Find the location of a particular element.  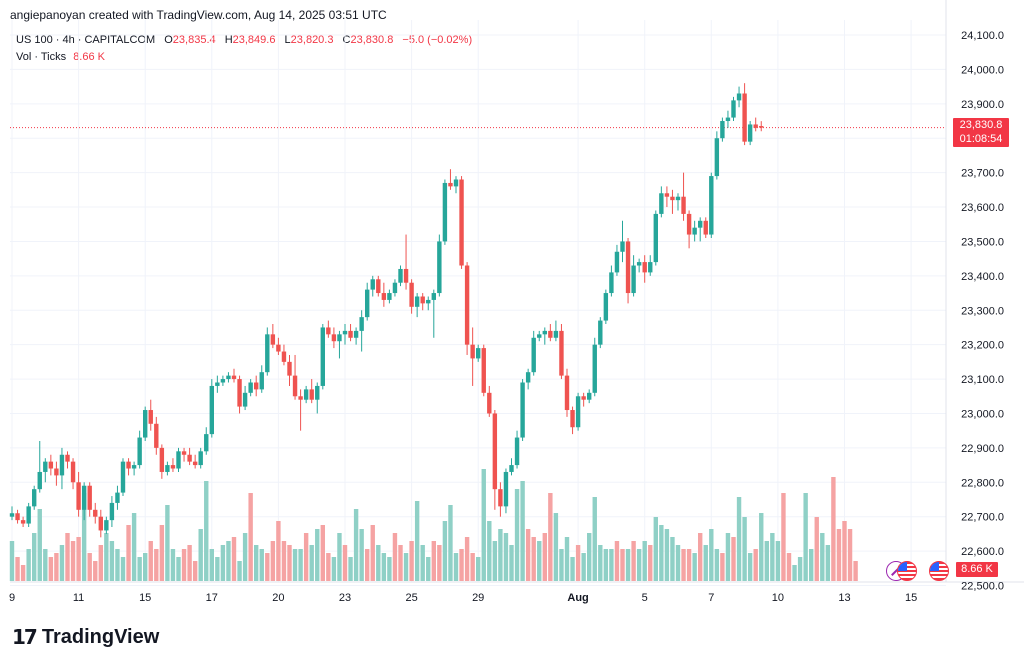

last-price-badge: 23,830.8 01:08:54 is located at coordinates (981, 132).